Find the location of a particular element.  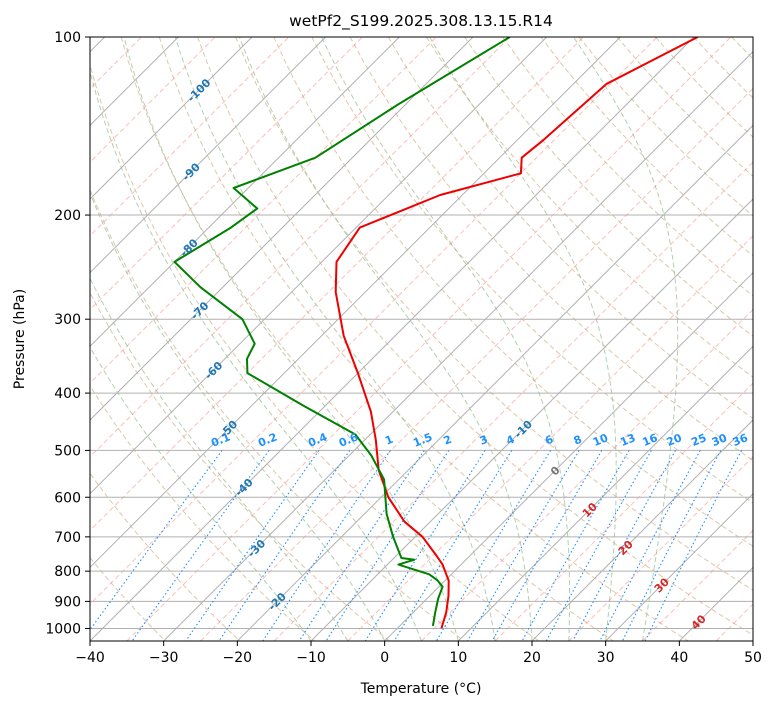

mixing-ratio-label: 2 is located at coordinates (448, 440).